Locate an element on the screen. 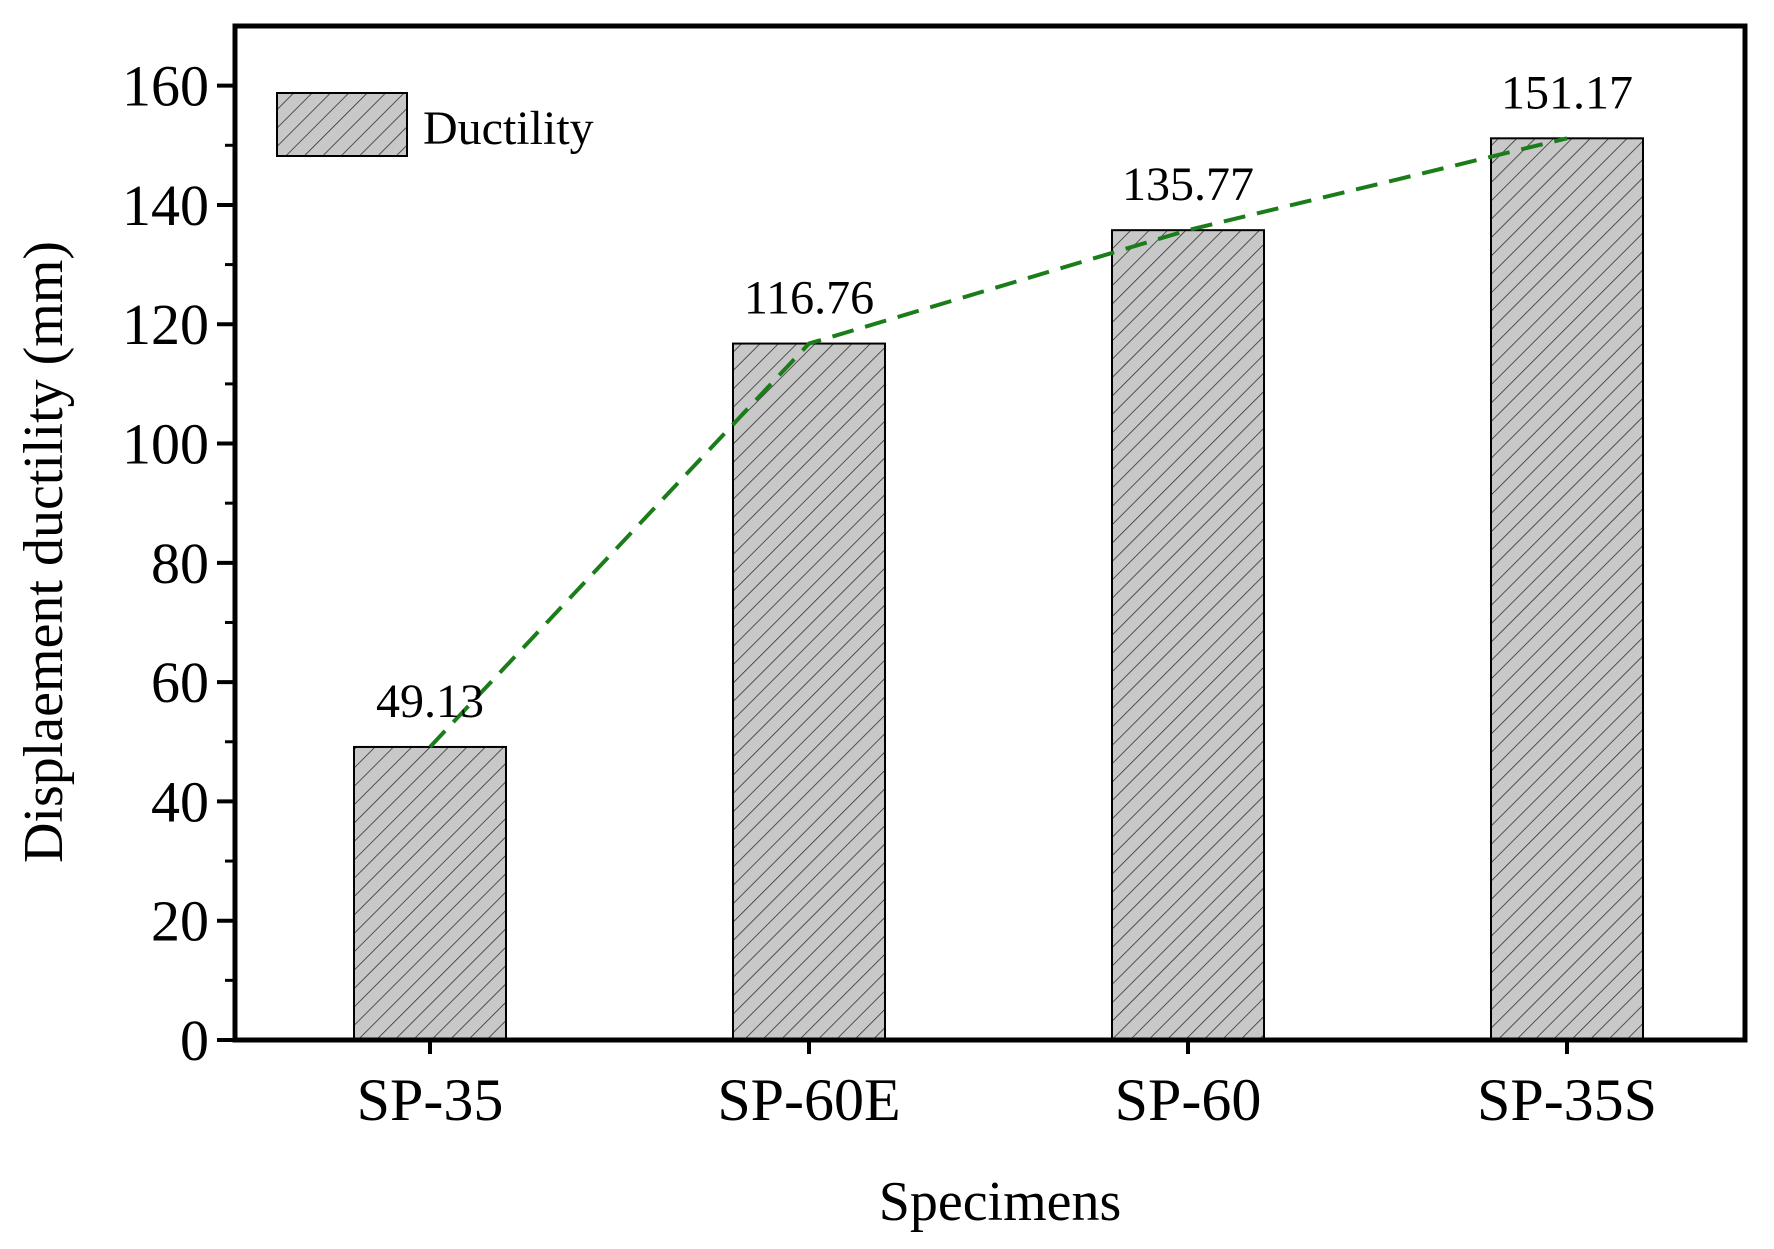  data-label-sp-60e: 116.76 is located at coordinates (809, 298).